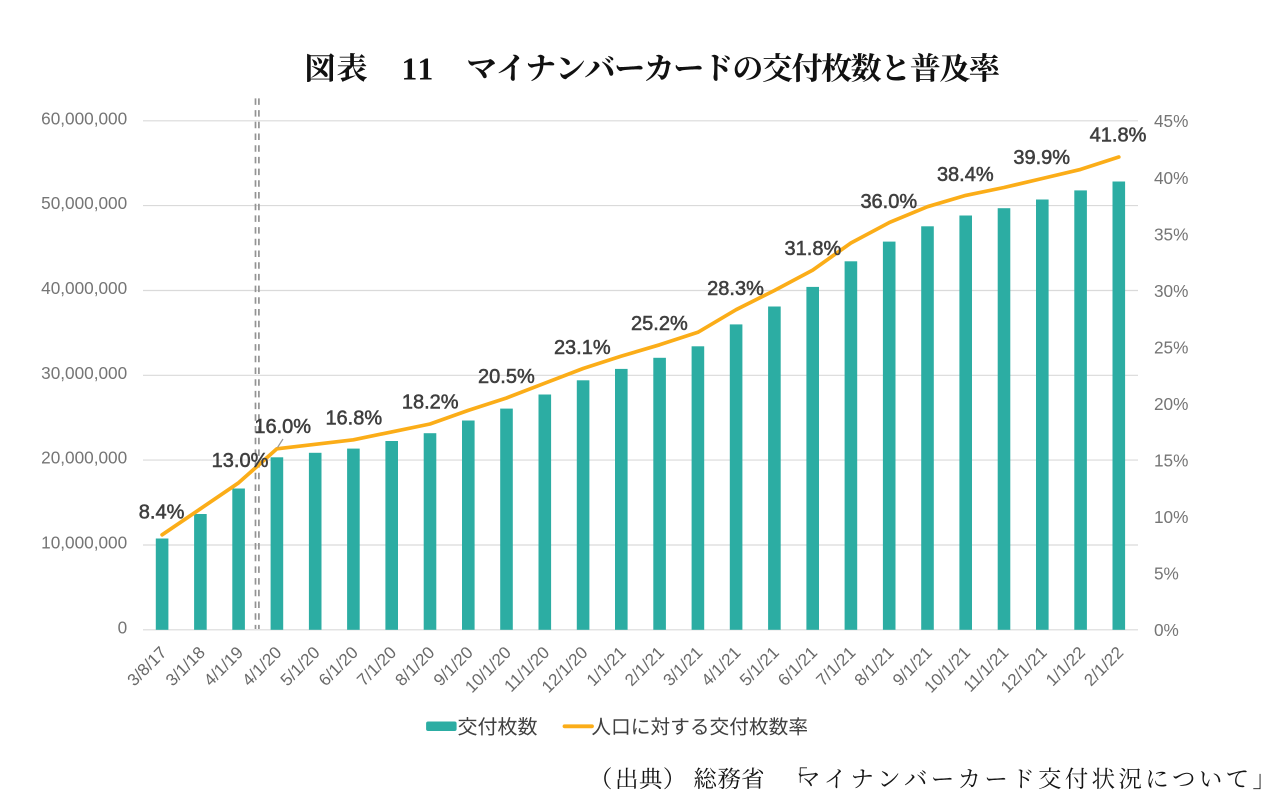  I want to click on svg-text: 38.4%, so click(965, 175).